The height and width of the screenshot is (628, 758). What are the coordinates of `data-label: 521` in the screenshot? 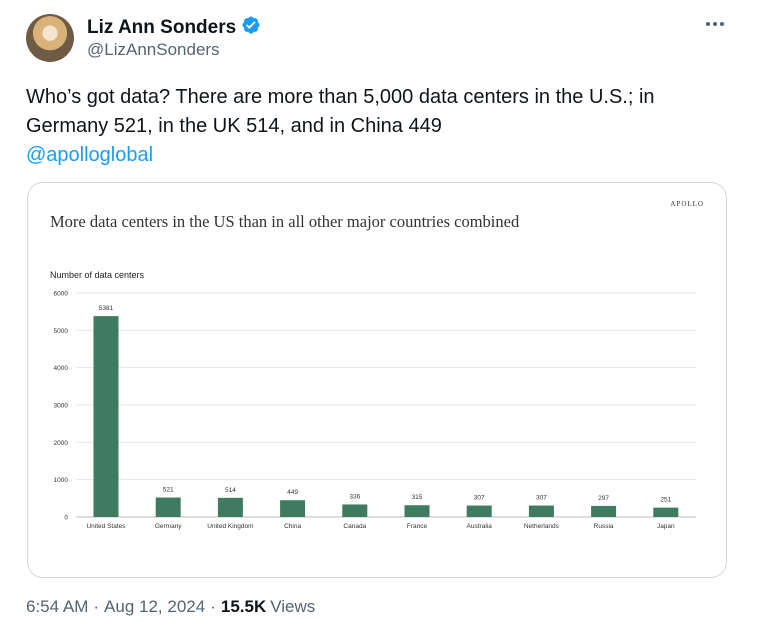 It's located at (168, 490).